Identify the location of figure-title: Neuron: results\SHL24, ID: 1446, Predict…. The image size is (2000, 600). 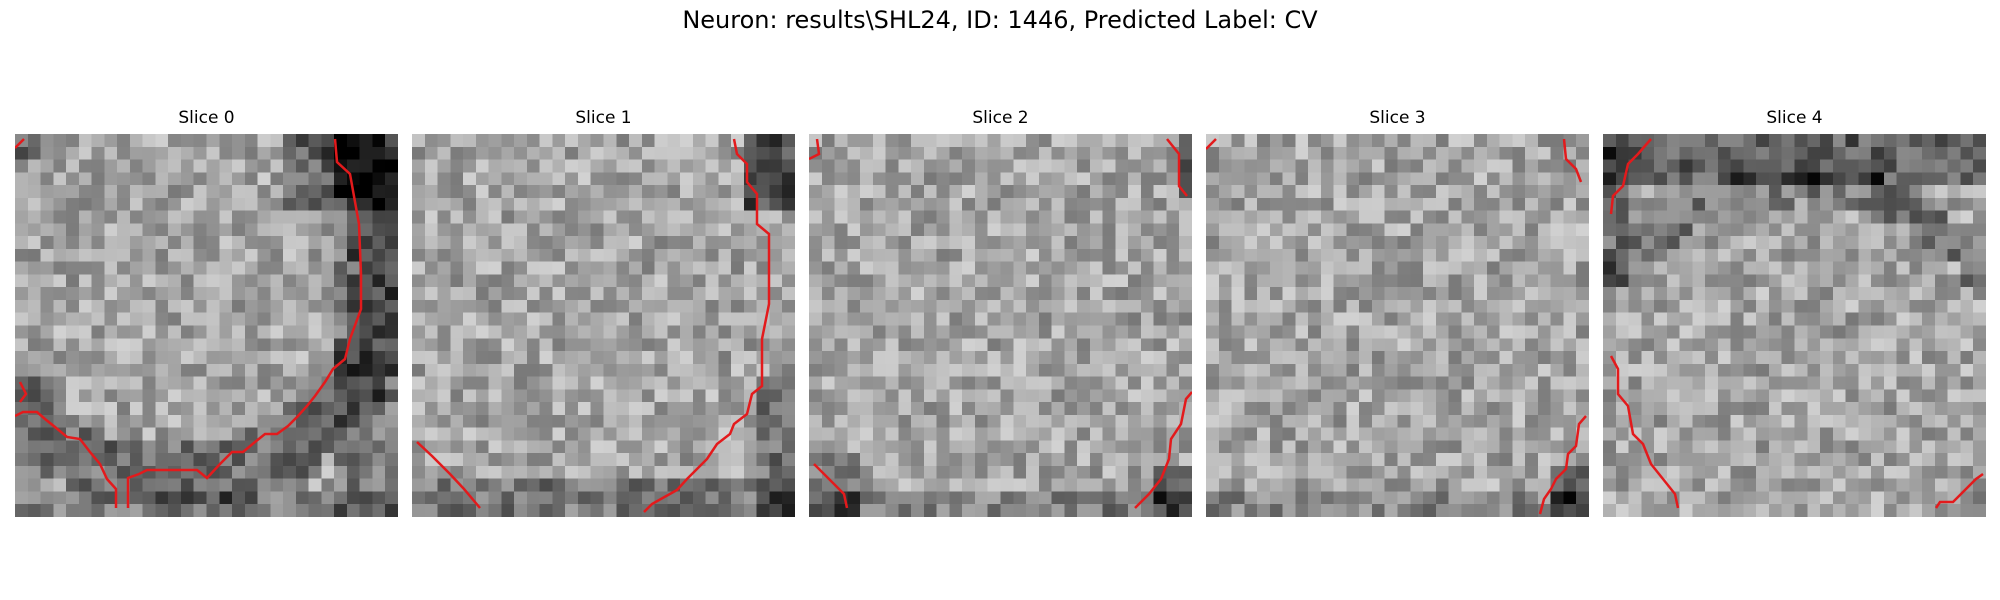
(1000, 20).